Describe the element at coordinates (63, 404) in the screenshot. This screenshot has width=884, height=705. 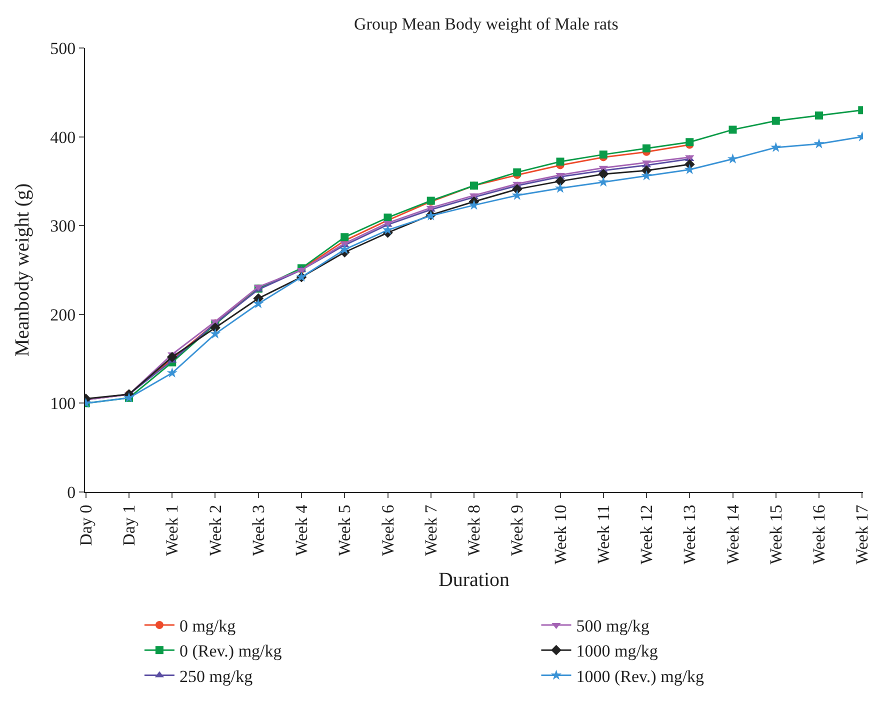
I see `y-tick-label: 100` at that location.